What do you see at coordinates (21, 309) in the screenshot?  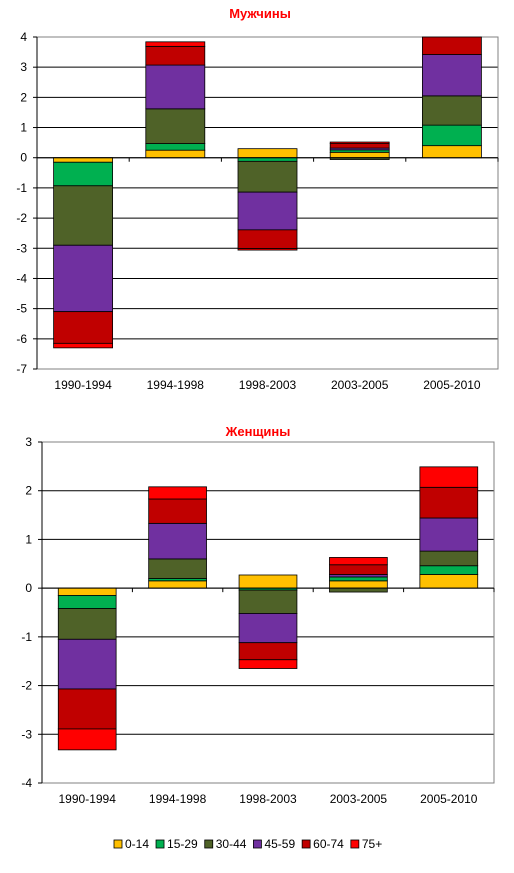 I see `y-tick-label: -5` at bounding box center [21, 309].